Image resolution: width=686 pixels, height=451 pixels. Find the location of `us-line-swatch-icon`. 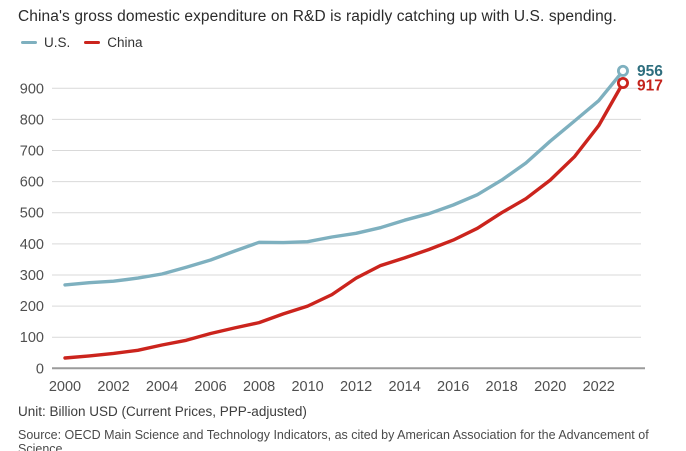

us-line-swatch-icon is located at coordinates (29, 42).